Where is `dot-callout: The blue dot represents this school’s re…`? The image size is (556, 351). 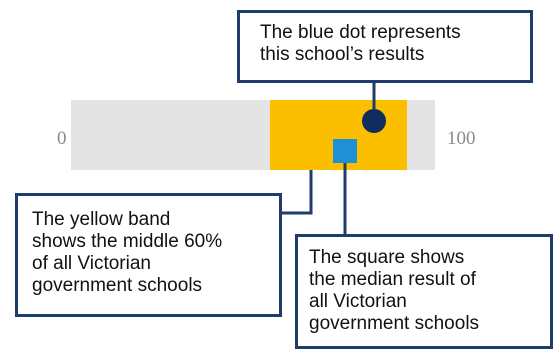
dot-callout: The blue dot represents this school’s re… is located at coordinates (385, 46).